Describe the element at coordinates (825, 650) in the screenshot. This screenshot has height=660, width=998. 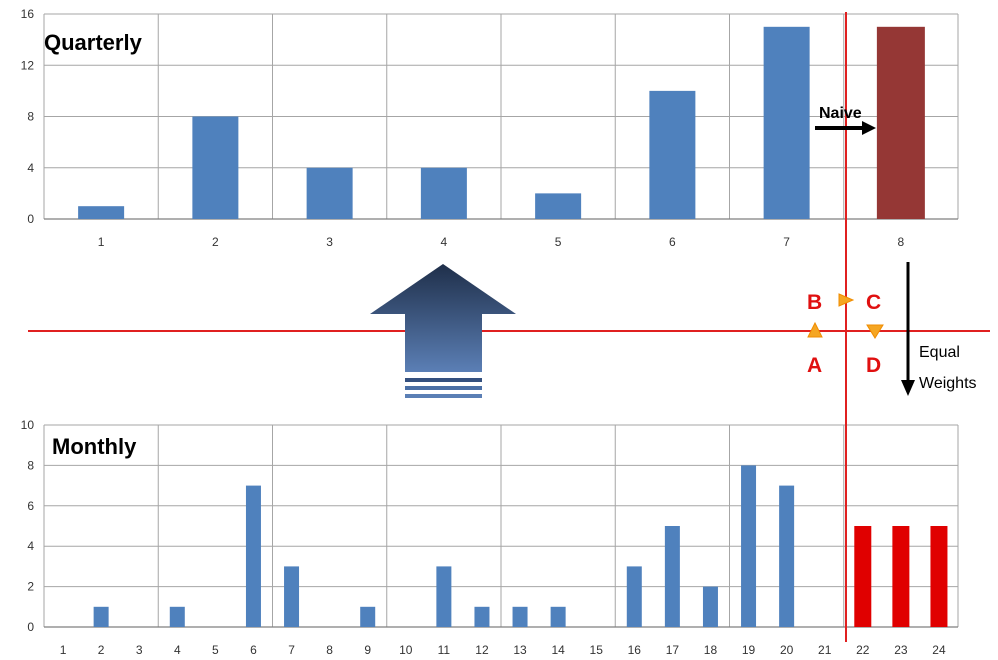
I see `monthly-x-tick-label: 21` at that location.